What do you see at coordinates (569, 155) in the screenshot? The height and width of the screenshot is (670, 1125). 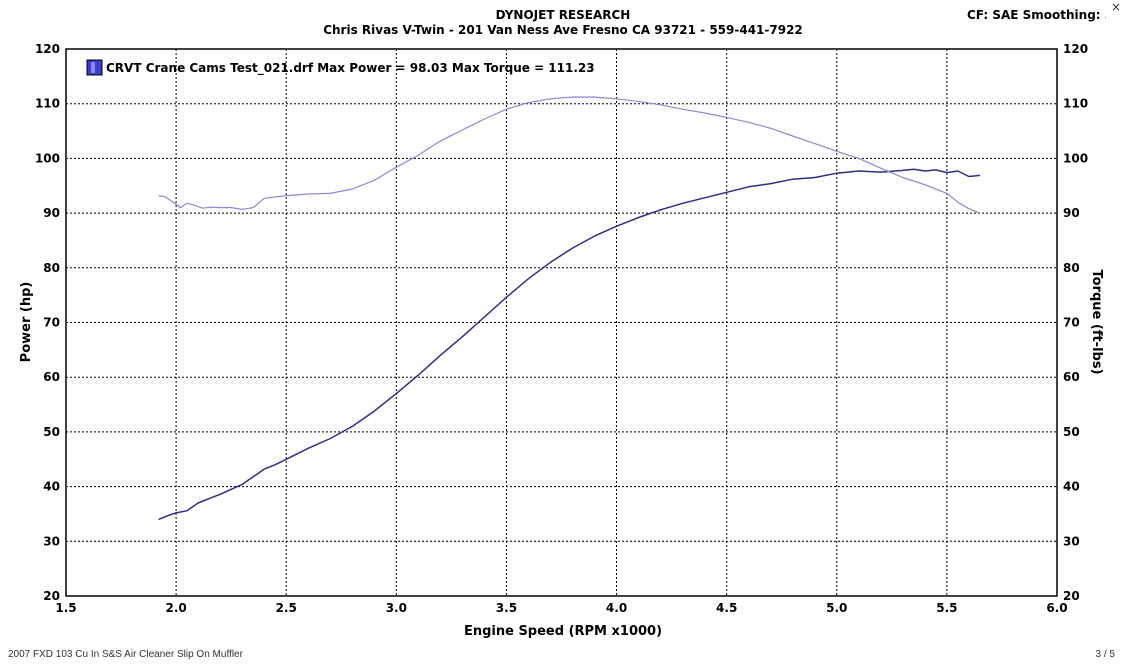 I see `torque-curve` at bounding box center [569, 155].